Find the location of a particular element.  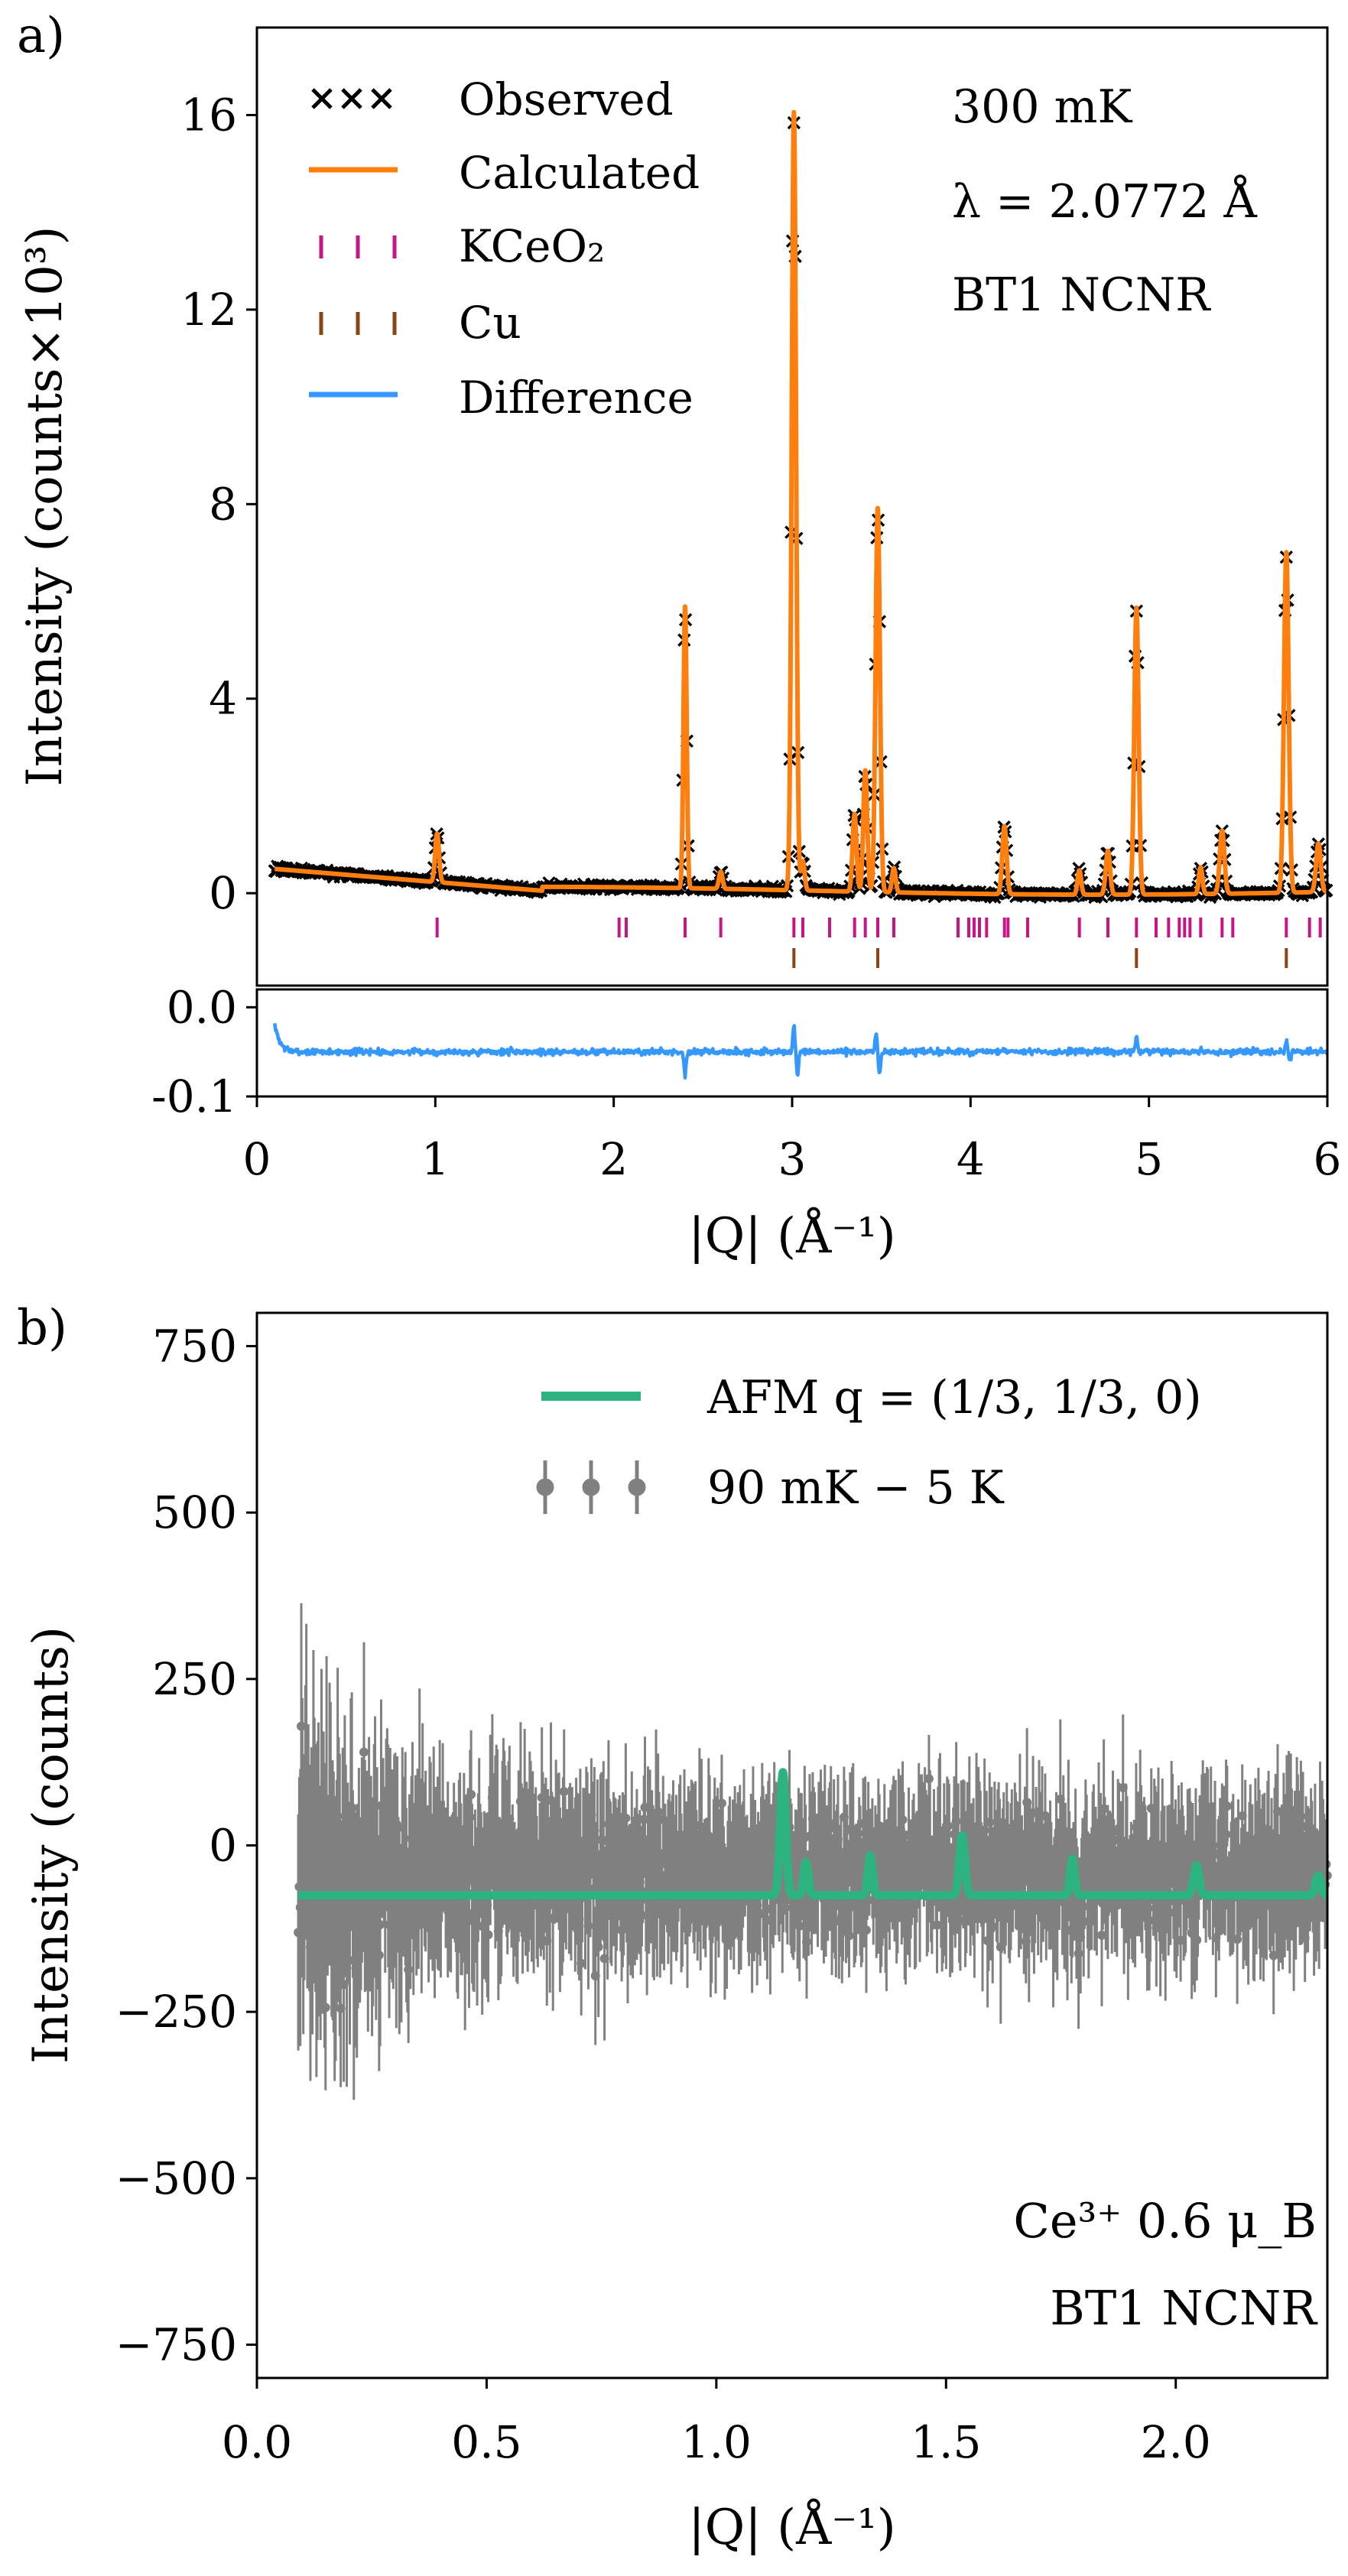

panel-b-ylabel: Intensity (counts) is located at coordinates (51, 1845).